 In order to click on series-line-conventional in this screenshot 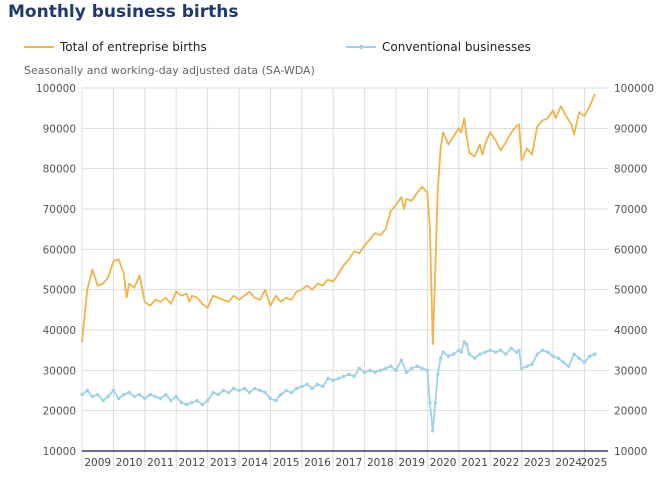, I will do `click(338, 386)`.